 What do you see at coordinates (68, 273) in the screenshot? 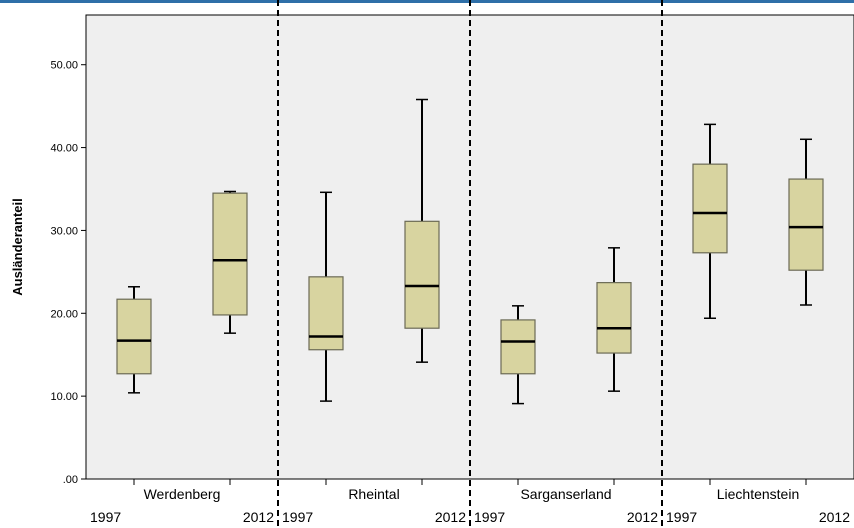
I see `y-axis-ticks: .00 10.00 20.00 30.00 40.00 50.00` at bounding box center [68, 273].